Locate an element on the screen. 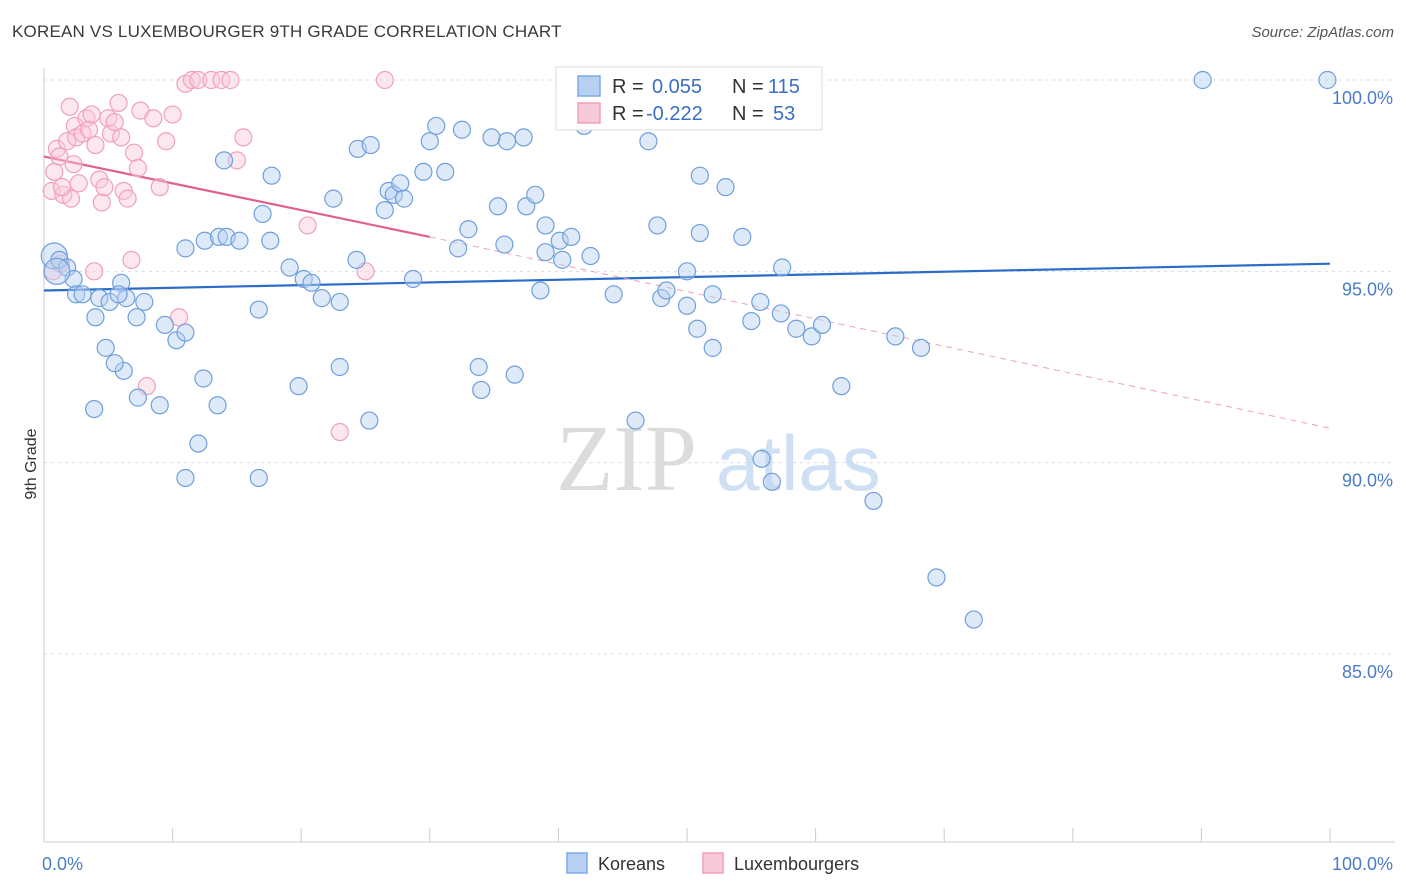  bottom-legend-swatch-koreans is located at coordinates (577, 863).